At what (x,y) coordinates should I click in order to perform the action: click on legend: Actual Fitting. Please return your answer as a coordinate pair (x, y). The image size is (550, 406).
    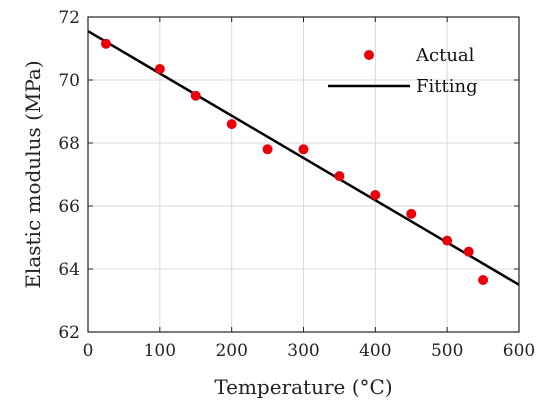
    Looking at the image, I should click on (403, 71).